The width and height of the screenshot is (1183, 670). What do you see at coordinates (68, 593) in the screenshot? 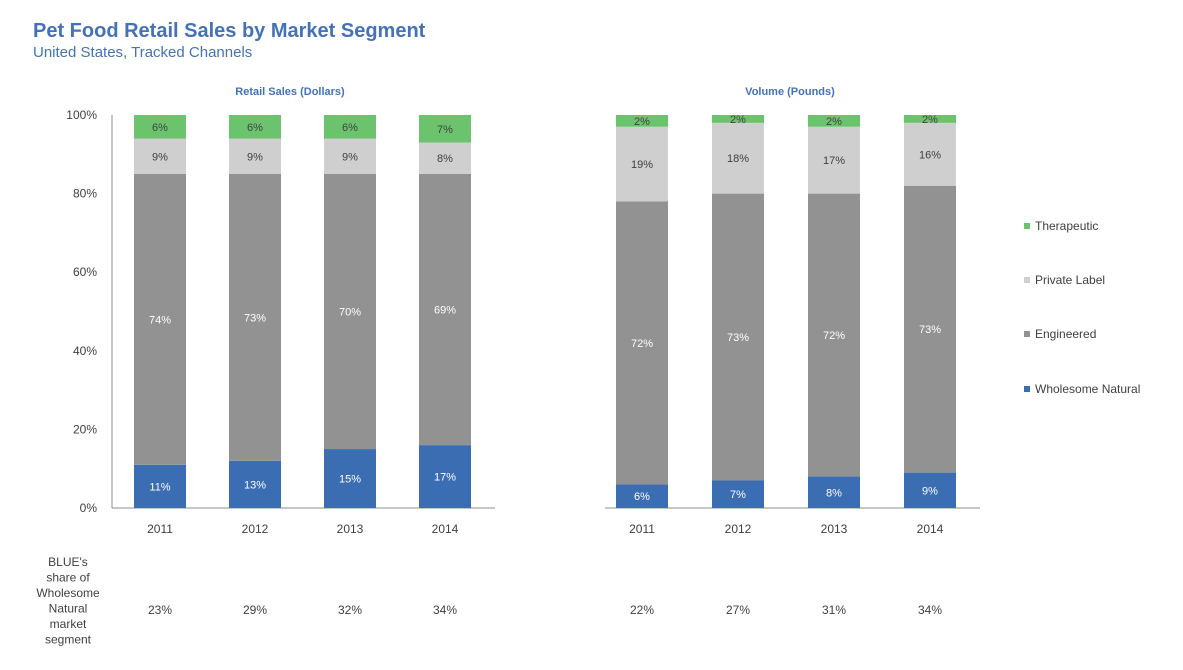
I see `share-row-label: Wholesome` at bounding box center [68, 593].